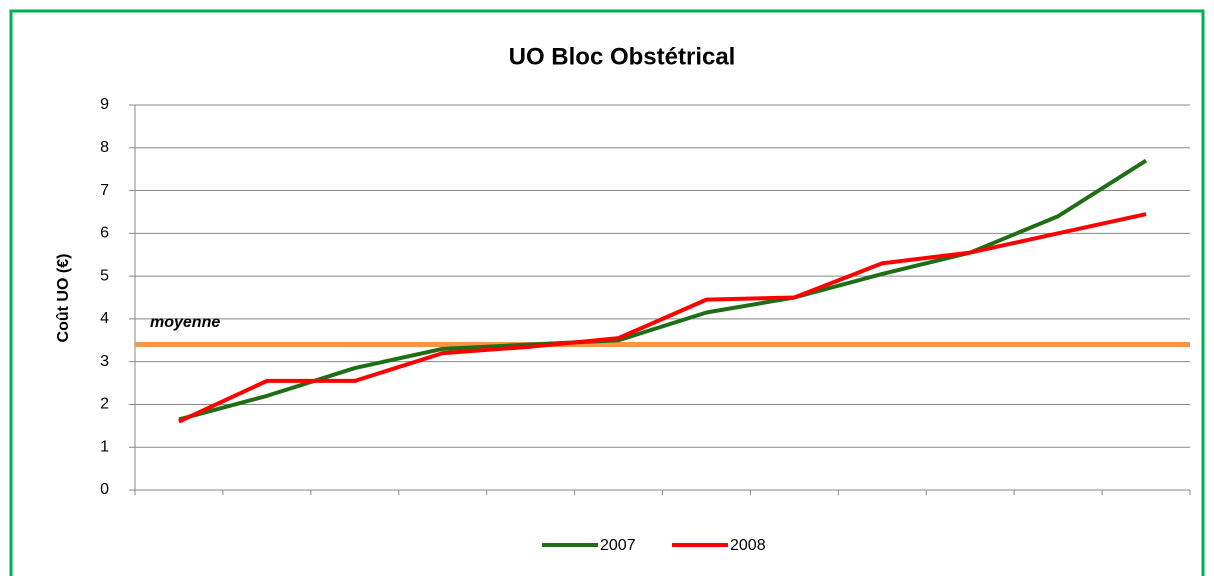 This screenshot has height=576, width=1214. I want to click on y-tick-label: 8, so click(104, 147).